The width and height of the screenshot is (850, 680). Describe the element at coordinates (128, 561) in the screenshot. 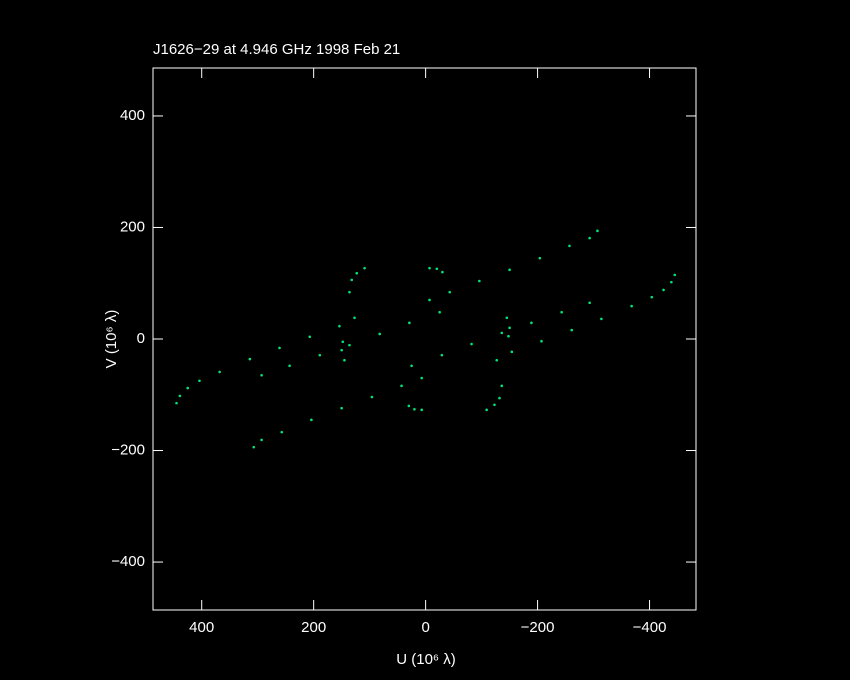

I see `y-tick-label: −400` at that location.